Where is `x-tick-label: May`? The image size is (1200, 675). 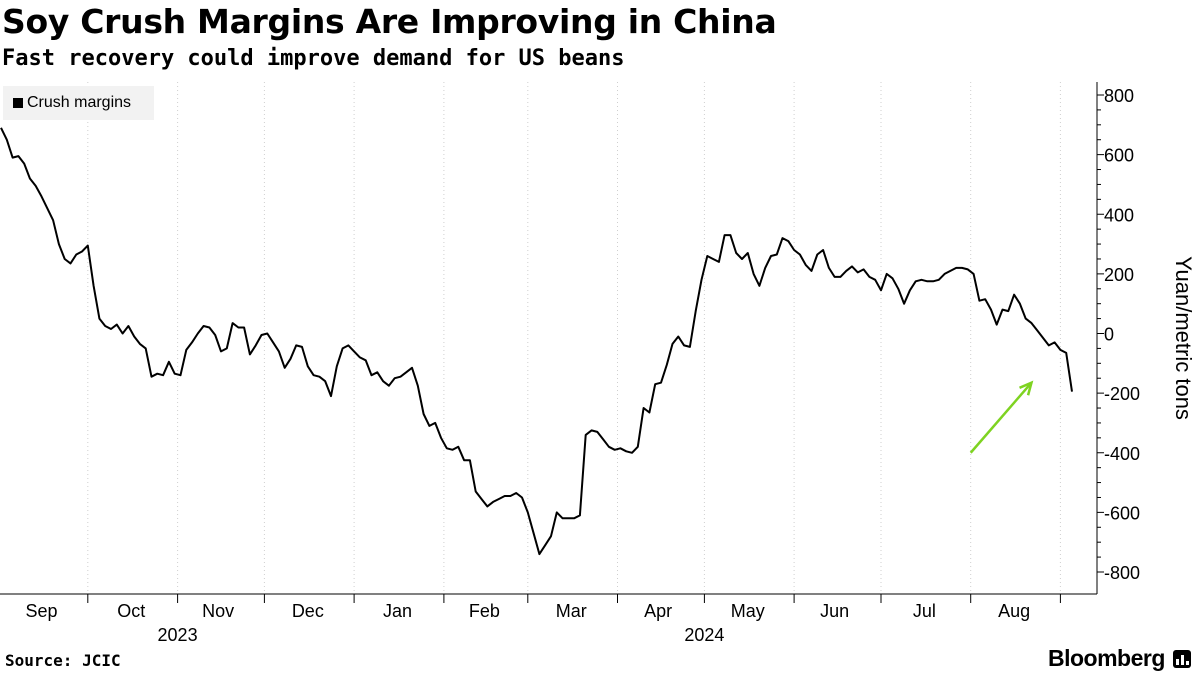
x-tick-label: May is located at coordinates (748, 611).